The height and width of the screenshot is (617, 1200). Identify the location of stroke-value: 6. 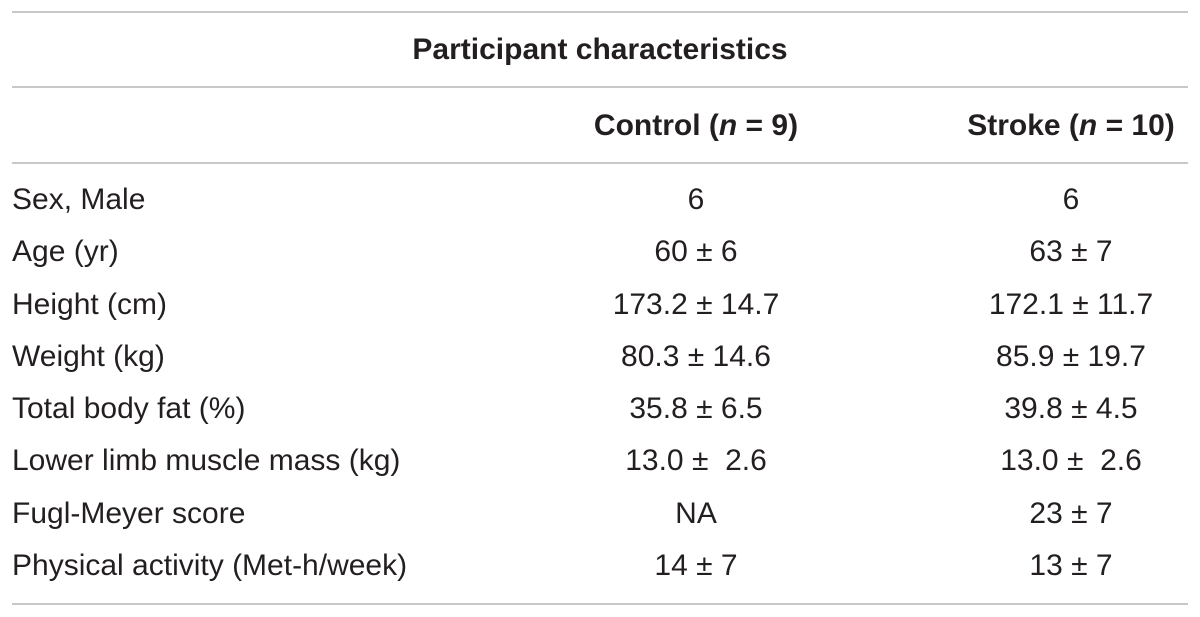
(1071, 199).